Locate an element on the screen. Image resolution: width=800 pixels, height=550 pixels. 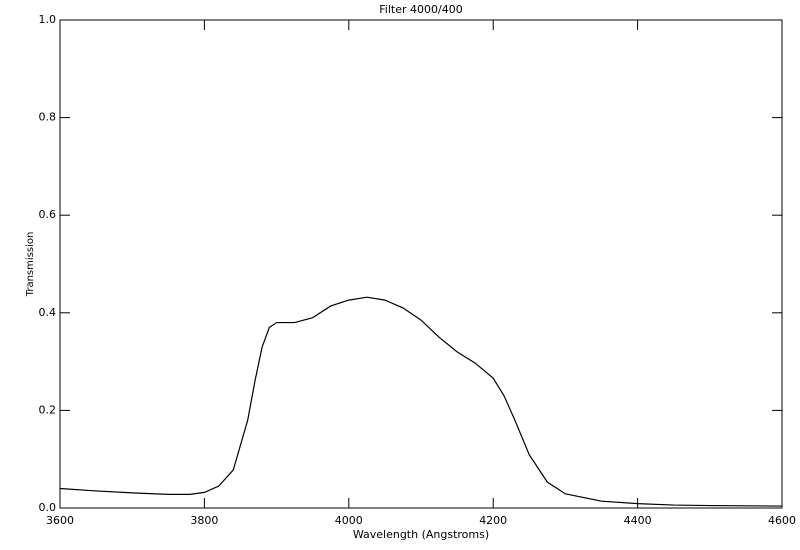
y-tick-label: 0.6 is located at coordinates (48, 214).